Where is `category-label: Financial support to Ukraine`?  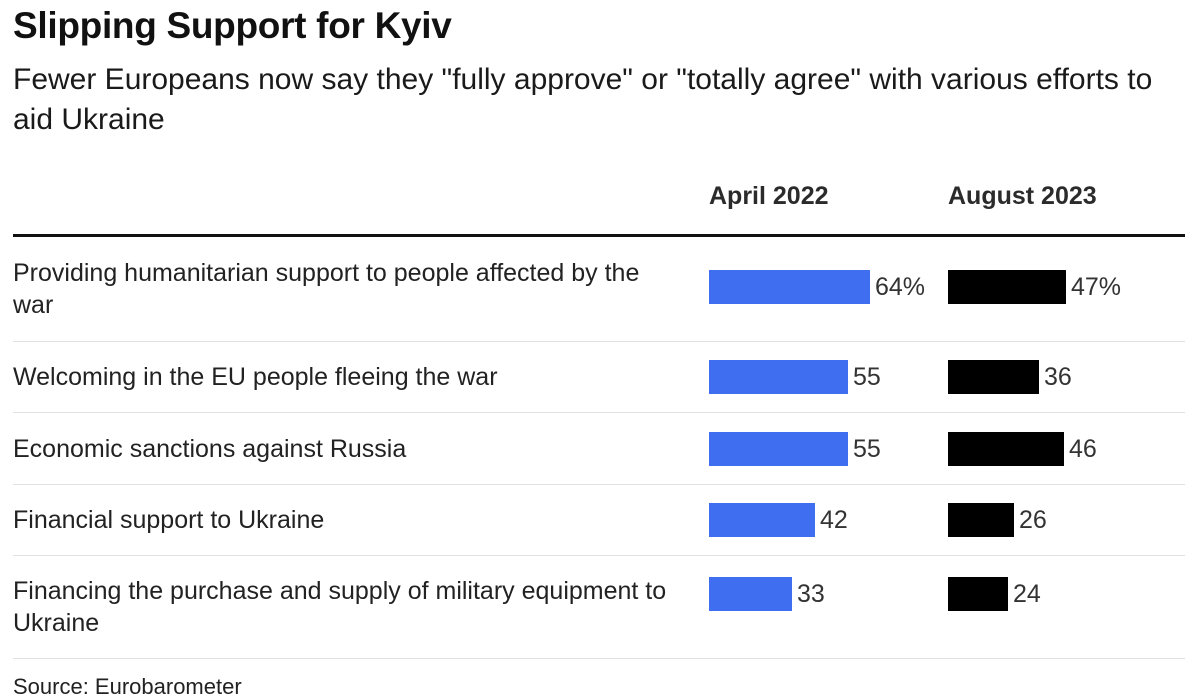 category-label: Financial support to Ukraine is located at coordinates (169, 520).